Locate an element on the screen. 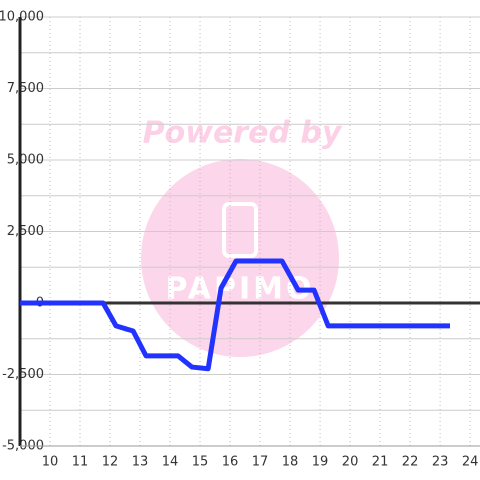 This screenshot has height=480, width=480. y-tick-label: 2,500 is located at coordinates (25, 231).